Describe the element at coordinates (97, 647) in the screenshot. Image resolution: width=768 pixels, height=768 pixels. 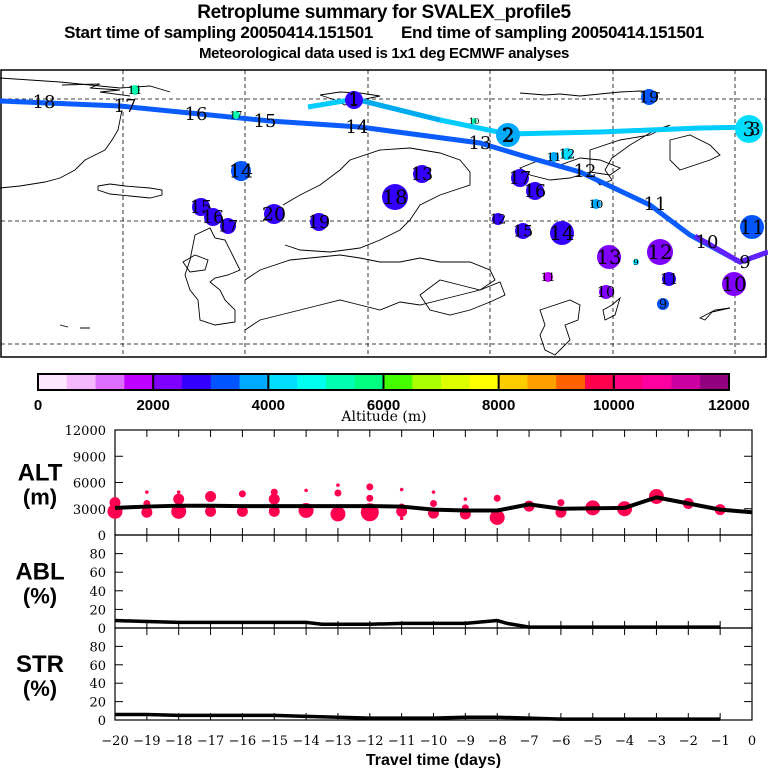
I see `y-tick-label: 80` at that location.